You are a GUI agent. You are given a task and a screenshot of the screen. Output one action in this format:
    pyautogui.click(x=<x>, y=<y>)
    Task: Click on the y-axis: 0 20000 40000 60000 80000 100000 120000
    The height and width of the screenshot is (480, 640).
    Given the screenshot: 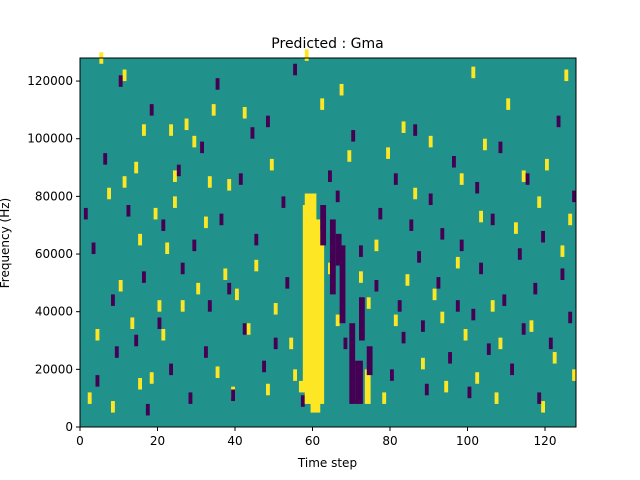 What is the action you would take?
    pyautogui.click(x=53, y=254)
    